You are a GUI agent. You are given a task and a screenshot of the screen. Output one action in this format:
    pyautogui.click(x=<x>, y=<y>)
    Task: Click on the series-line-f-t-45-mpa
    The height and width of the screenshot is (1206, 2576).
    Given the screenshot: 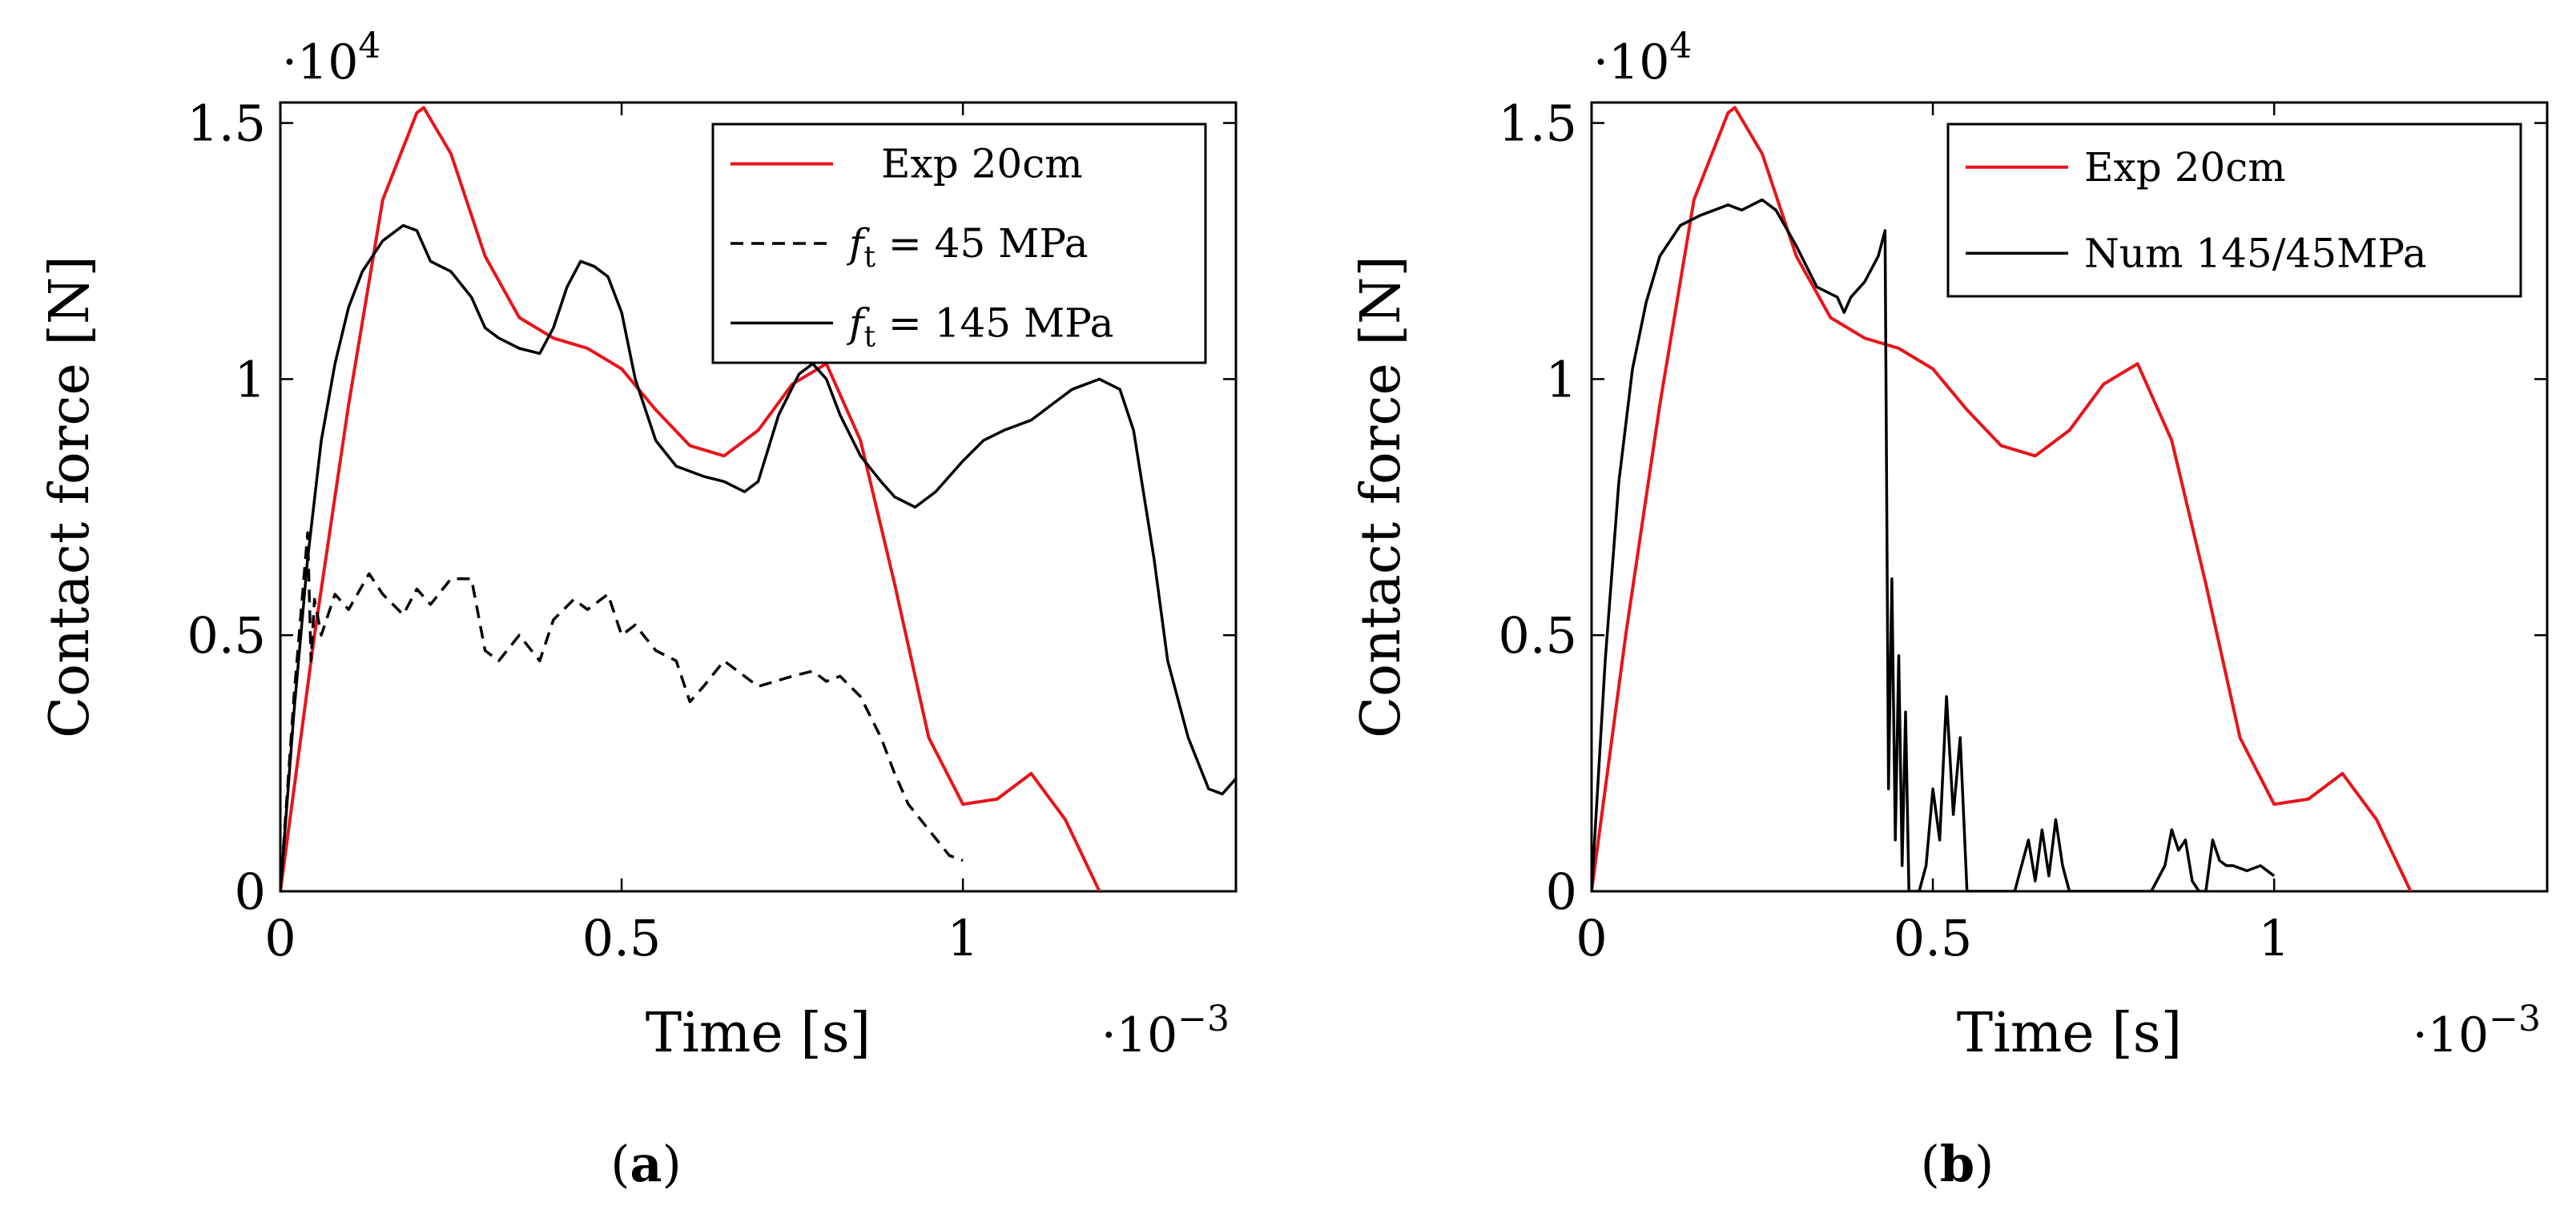 What is the action you would take?
    pyautogui.click(x=622, y=711)
    